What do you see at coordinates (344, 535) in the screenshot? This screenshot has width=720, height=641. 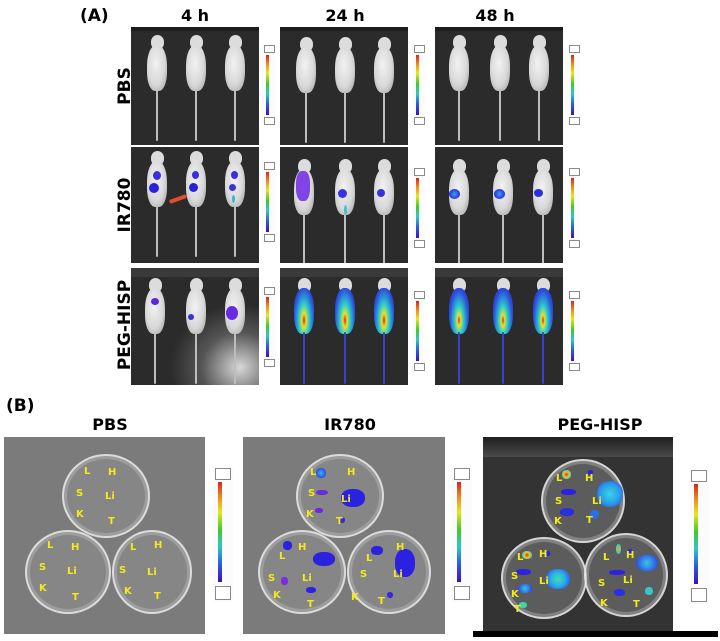 I see `image-exvivo-ir780: L H S Li K T L H S Li K T L H S Li K T` at bounding box center [344, 535].